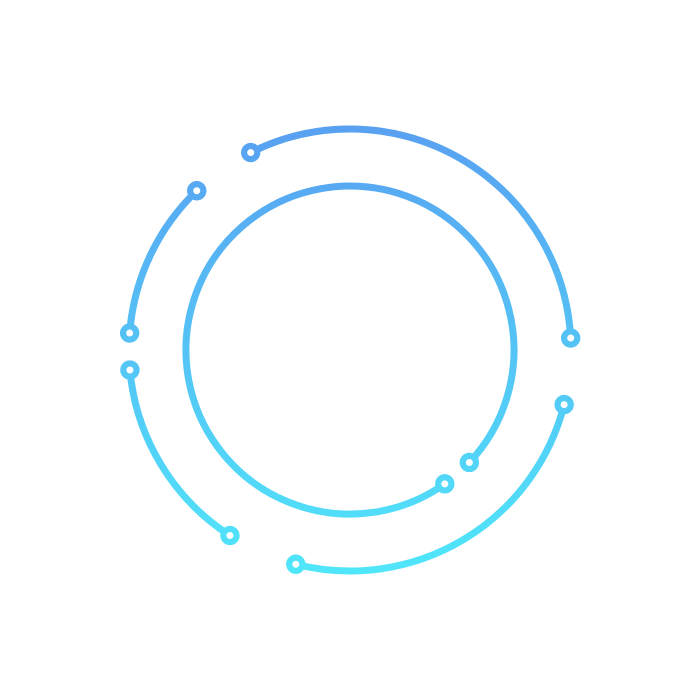 The image size is (700, 700). Describe the element at coordinates (130, 370) in the screenshot. I see `node-dot-outer-arc-lower-left-end` at that location.